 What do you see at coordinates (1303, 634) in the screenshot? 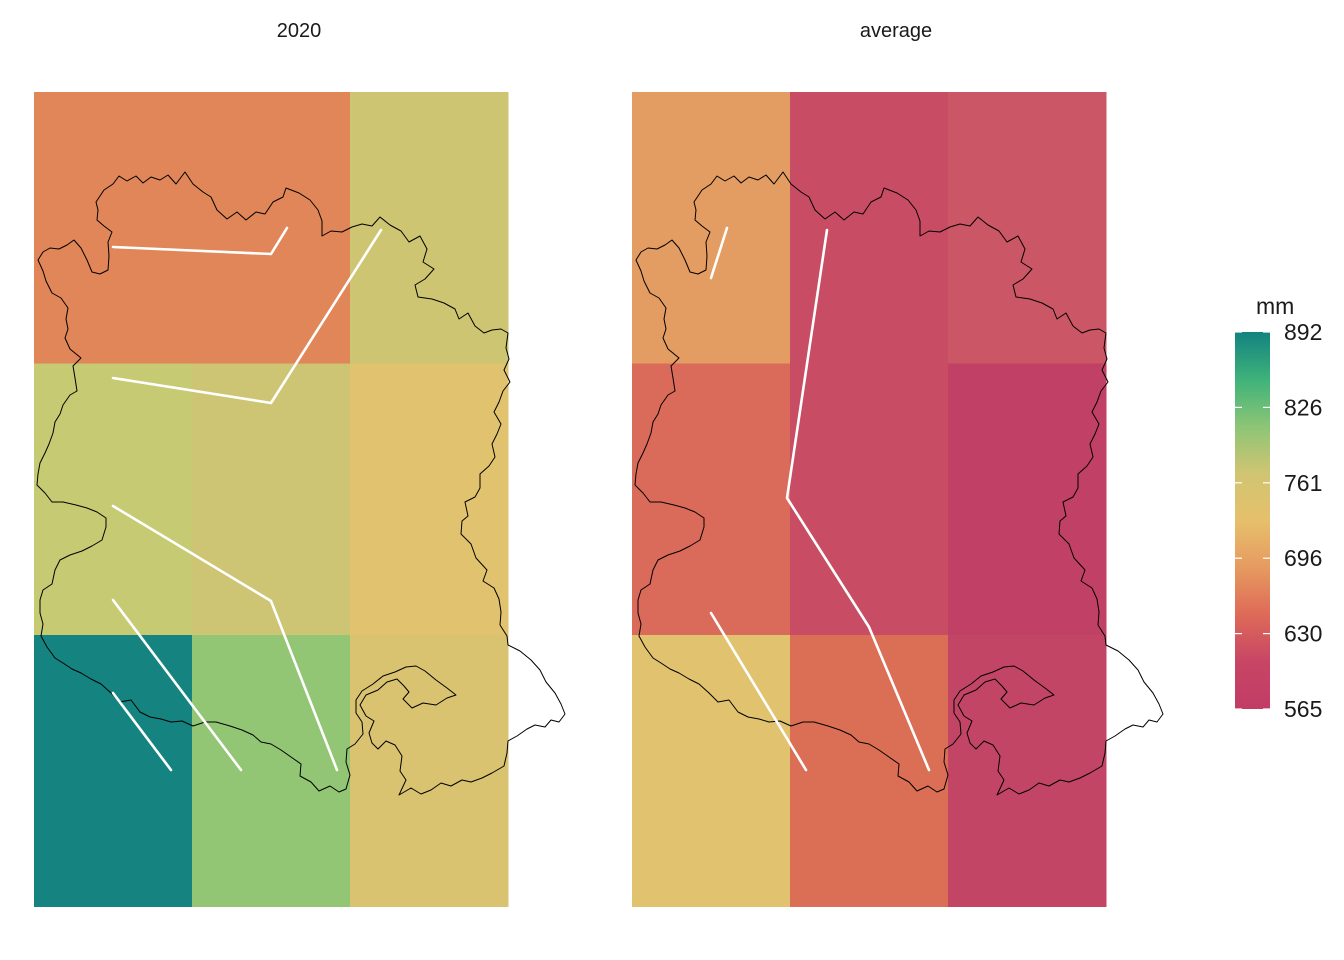
I see `legend-tick-label: 630` at bounding box center [1303, 634].